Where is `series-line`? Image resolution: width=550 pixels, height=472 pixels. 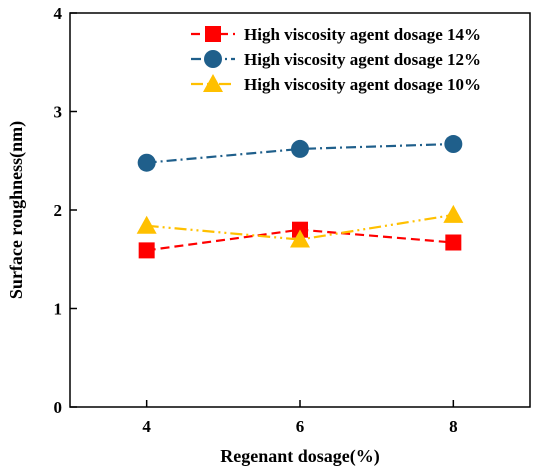
series-line is located at coordinates (300, 227).